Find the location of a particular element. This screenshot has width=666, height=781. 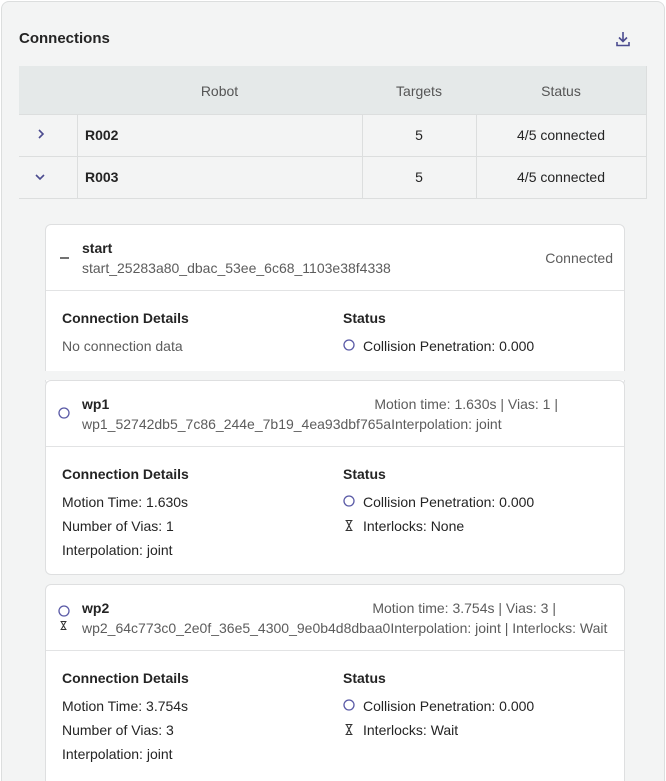

column-header: Targets is located at coordinates (419, 91).